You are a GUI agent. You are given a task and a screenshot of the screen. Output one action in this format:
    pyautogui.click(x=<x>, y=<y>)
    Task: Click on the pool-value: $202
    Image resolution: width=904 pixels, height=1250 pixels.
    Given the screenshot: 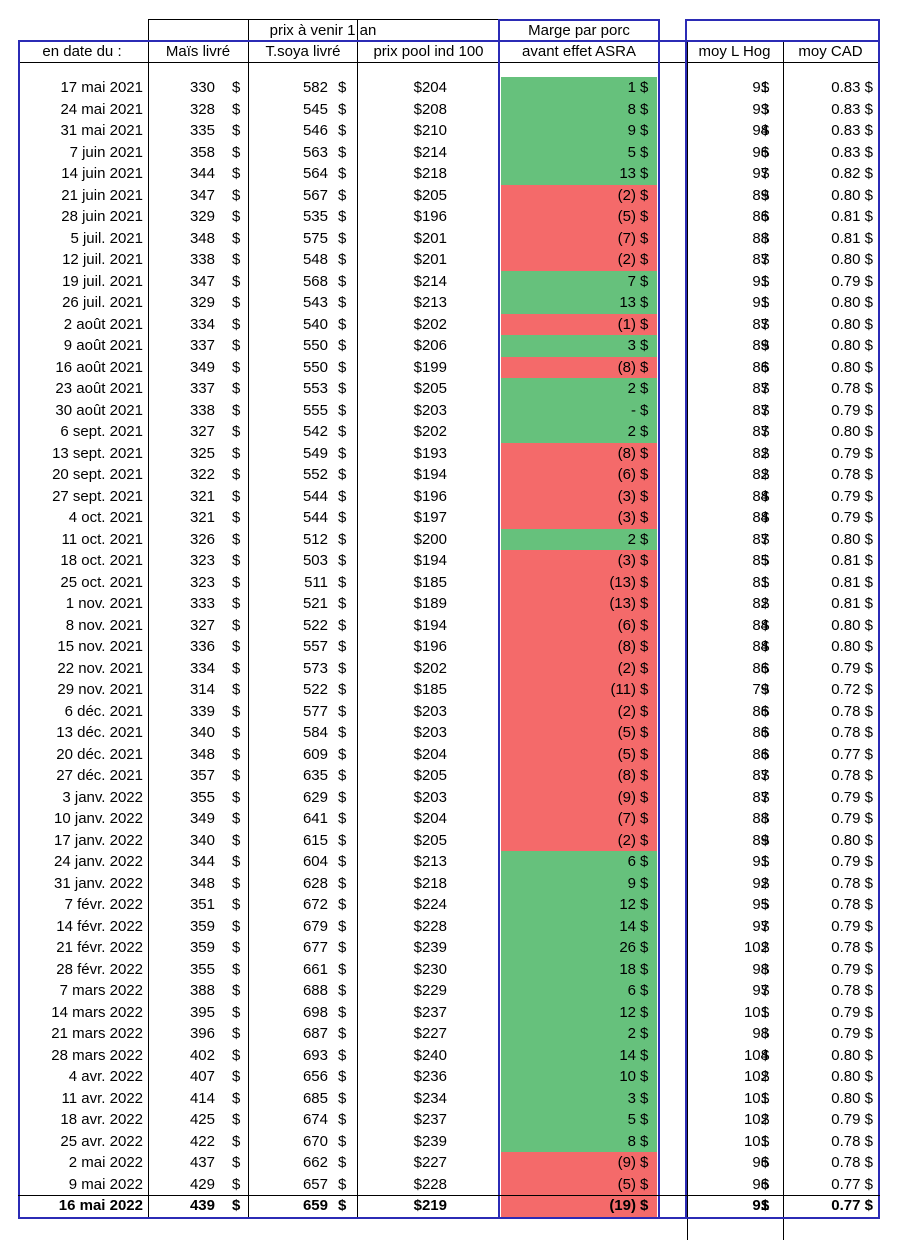 What is the action you would take?
    pyautogui.click(x=430, y=324)
    